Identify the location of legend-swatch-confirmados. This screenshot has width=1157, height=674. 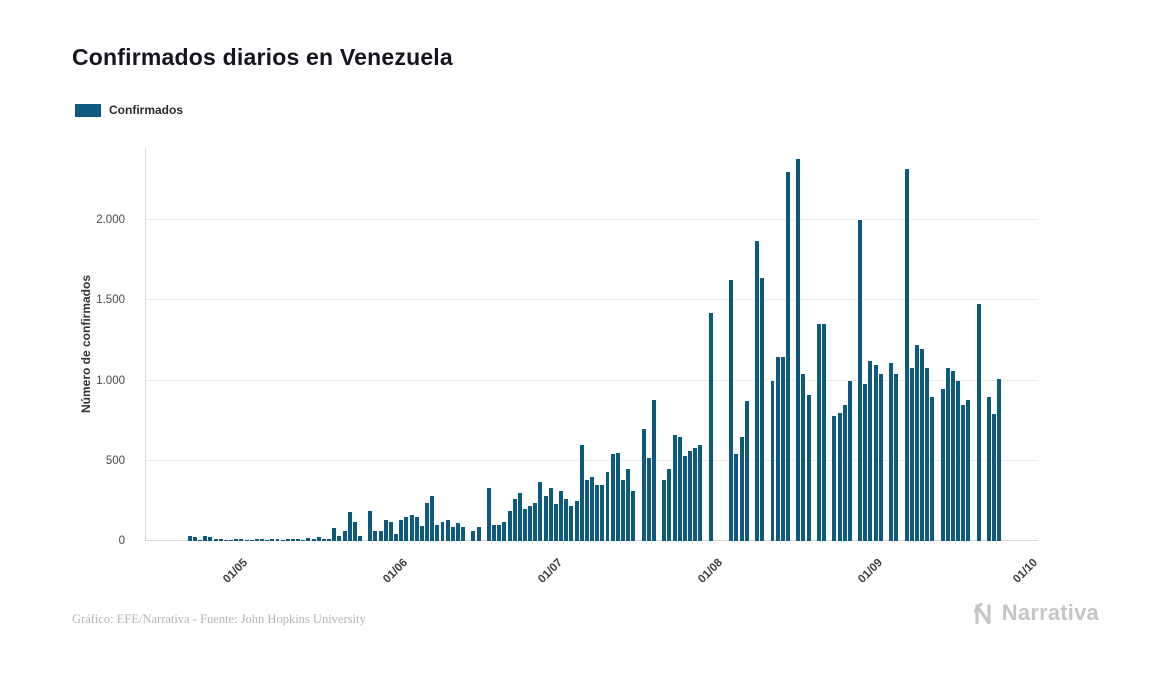
(88, 110).